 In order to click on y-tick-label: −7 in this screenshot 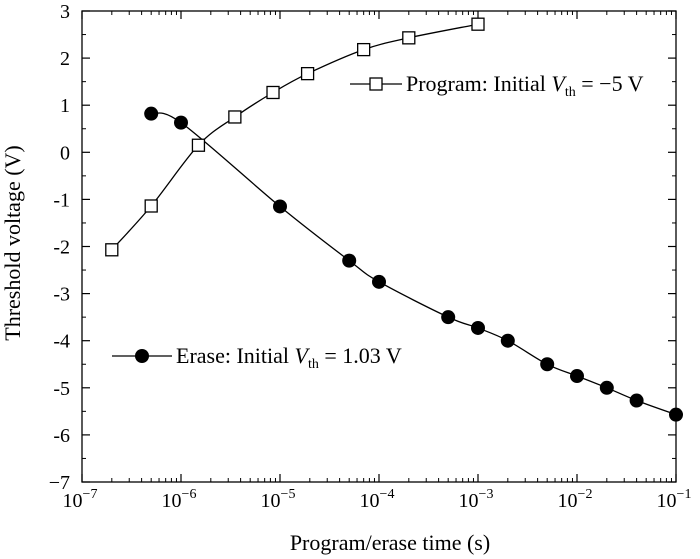, I will do `click(59, 483)`.